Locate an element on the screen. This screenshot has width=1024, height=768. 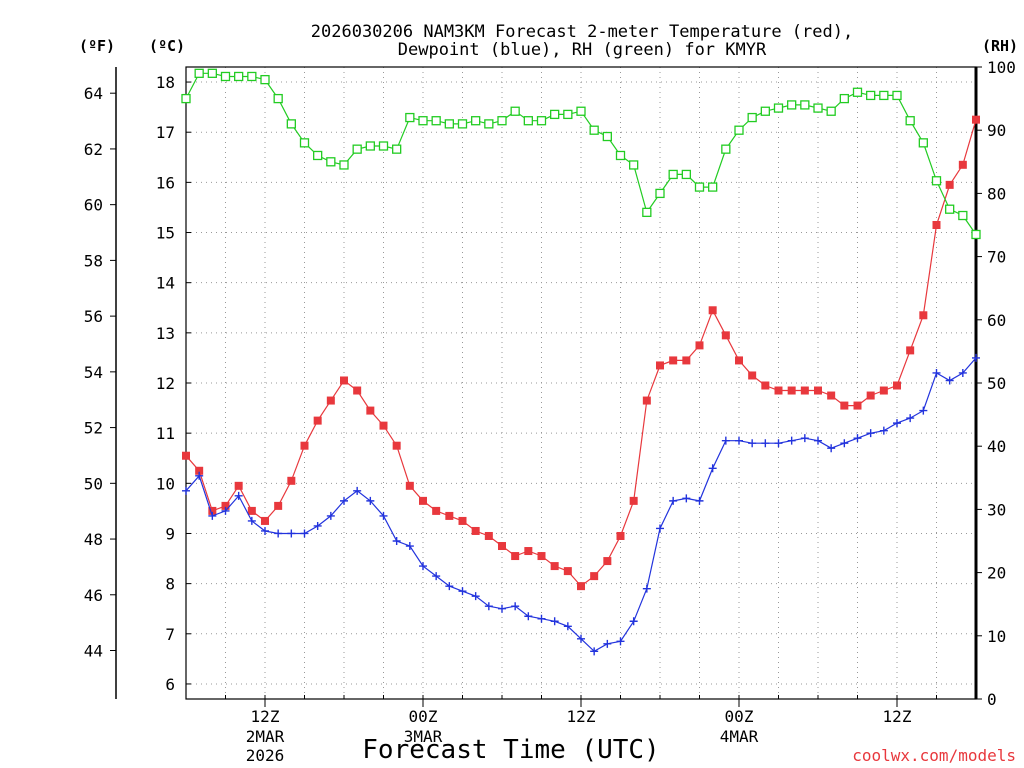
celsius-tick-label: 15 is located at coordinates (165, 233).